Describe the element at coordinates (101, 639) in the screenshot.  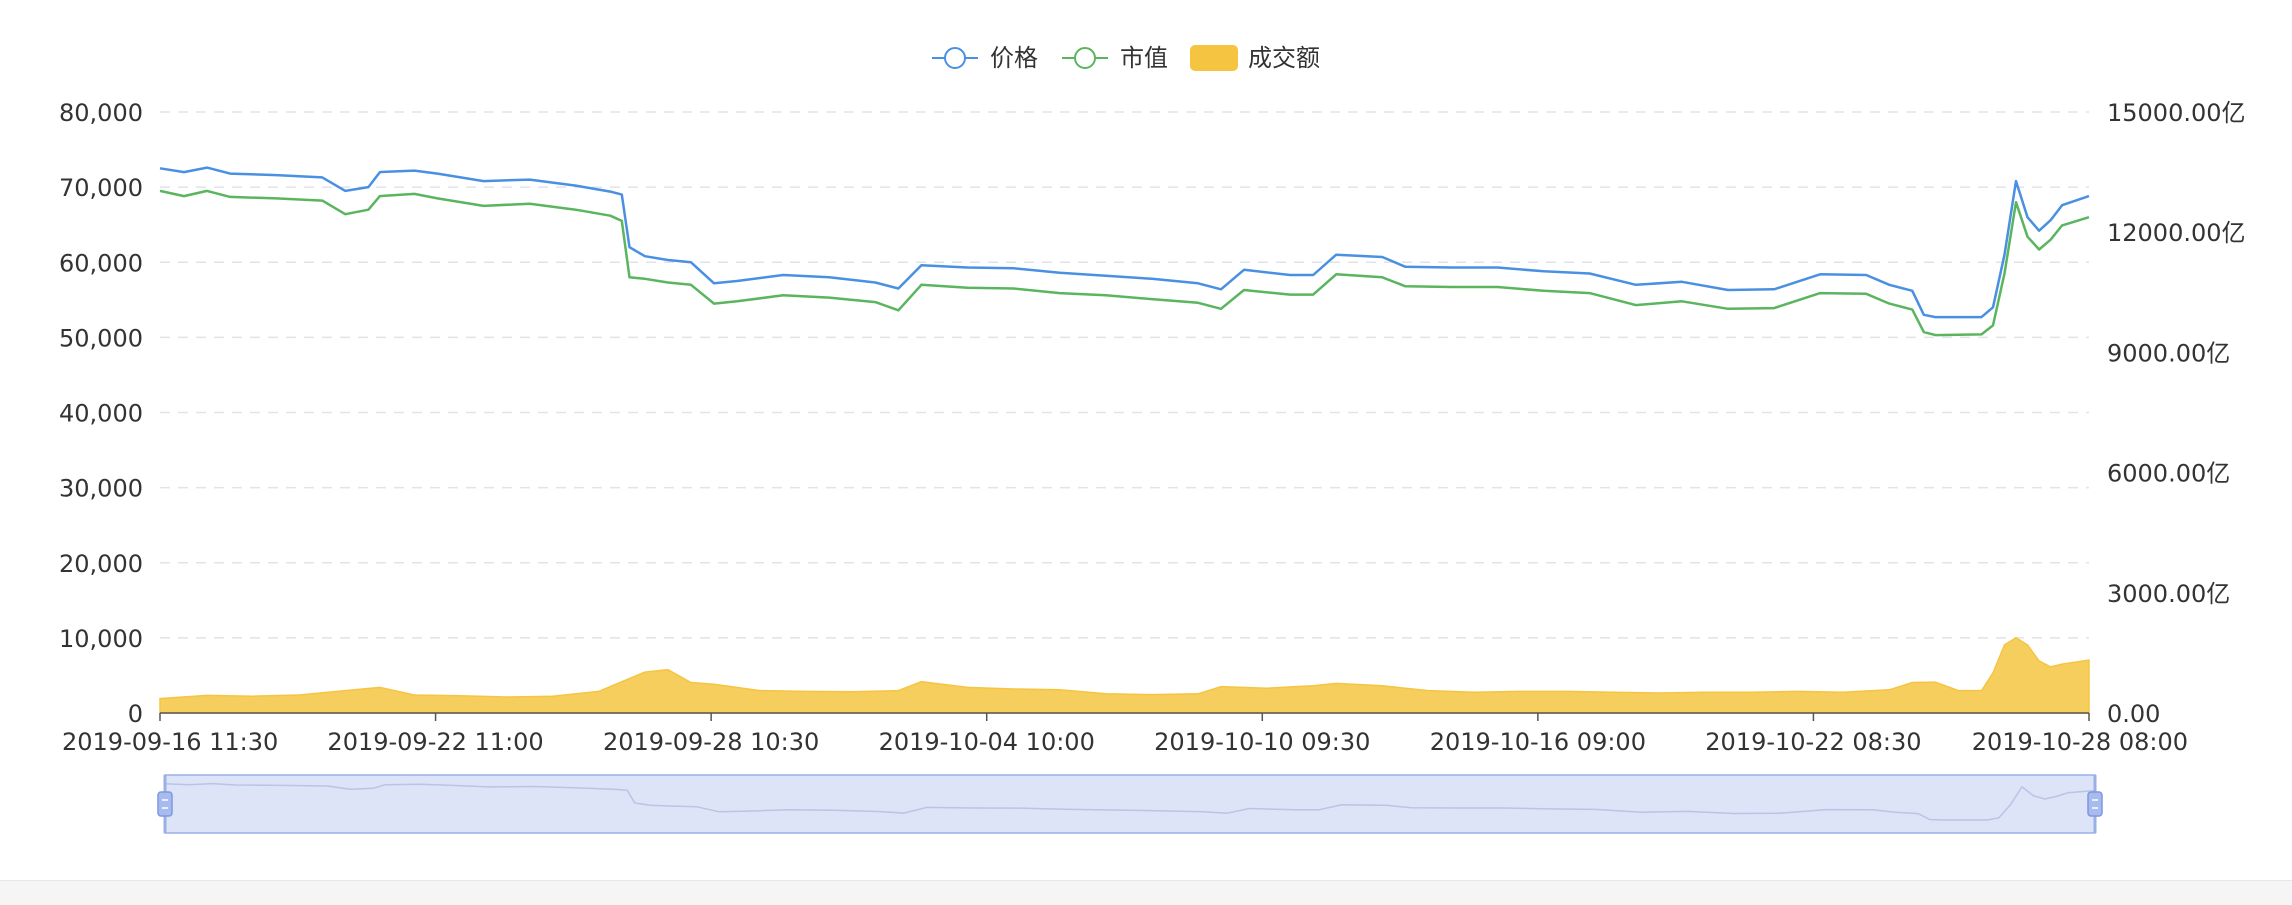
I see `y-left-tick-label: 10,000` at that location.